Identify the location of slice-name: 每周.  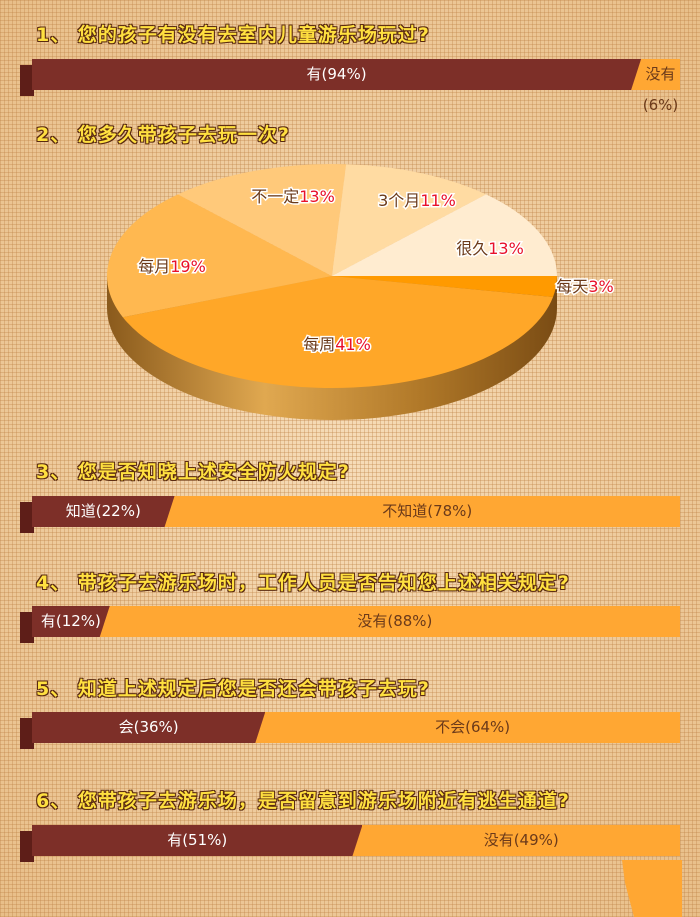
(319, 344).